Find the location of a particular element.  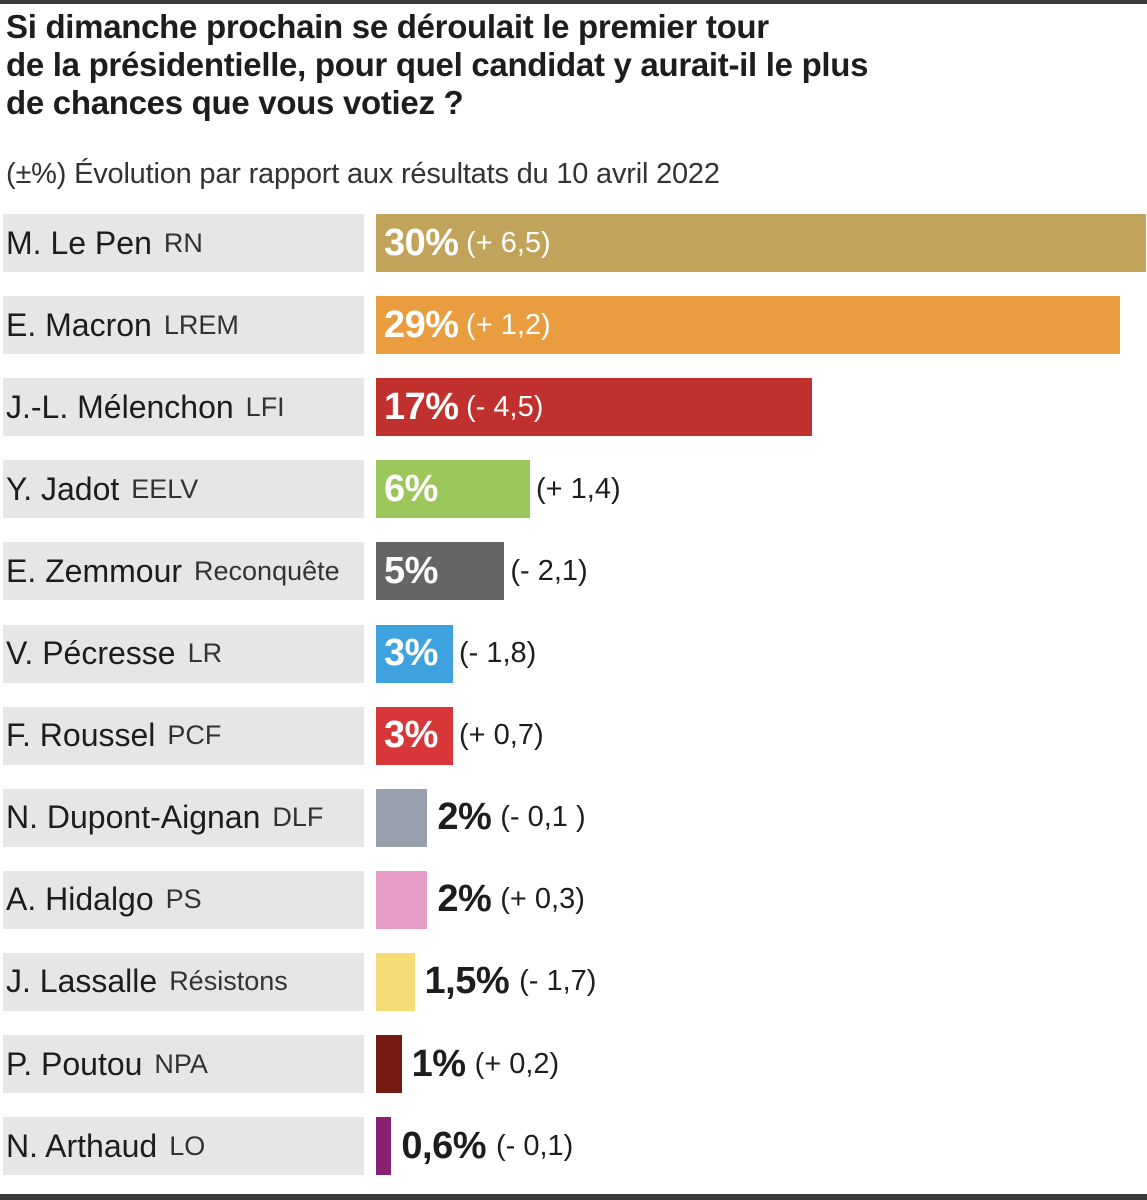

candidate-label: J. Lassalle Résistons is located at coordinates (183, 981).